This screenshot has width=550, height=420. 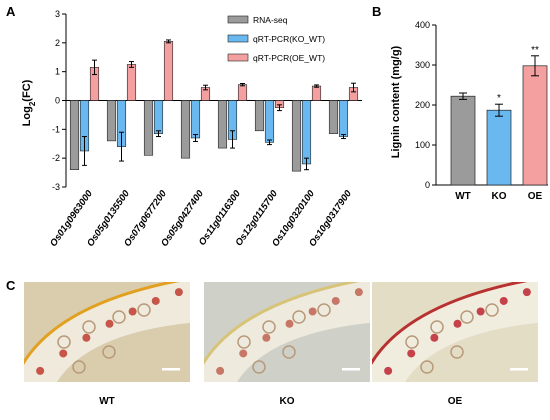 I want to click on legend-label: qRT-PCR(KO_WT), so click(x=289, y=39).